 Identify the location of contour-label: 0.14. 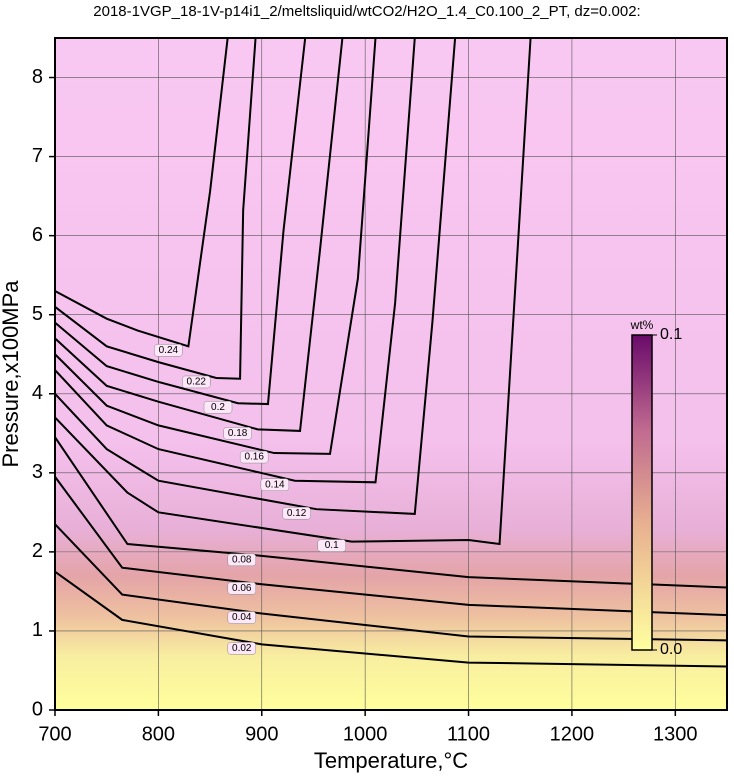
(275, 484).